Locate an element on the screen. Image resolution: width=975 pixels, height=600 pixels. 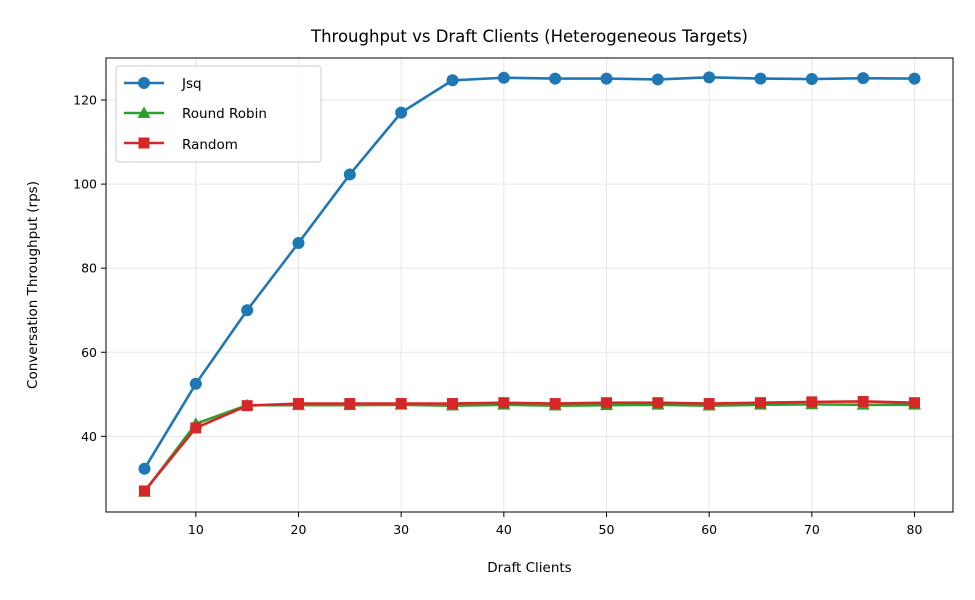
y-tick-label: 120 is located at coordinates (85, 100).